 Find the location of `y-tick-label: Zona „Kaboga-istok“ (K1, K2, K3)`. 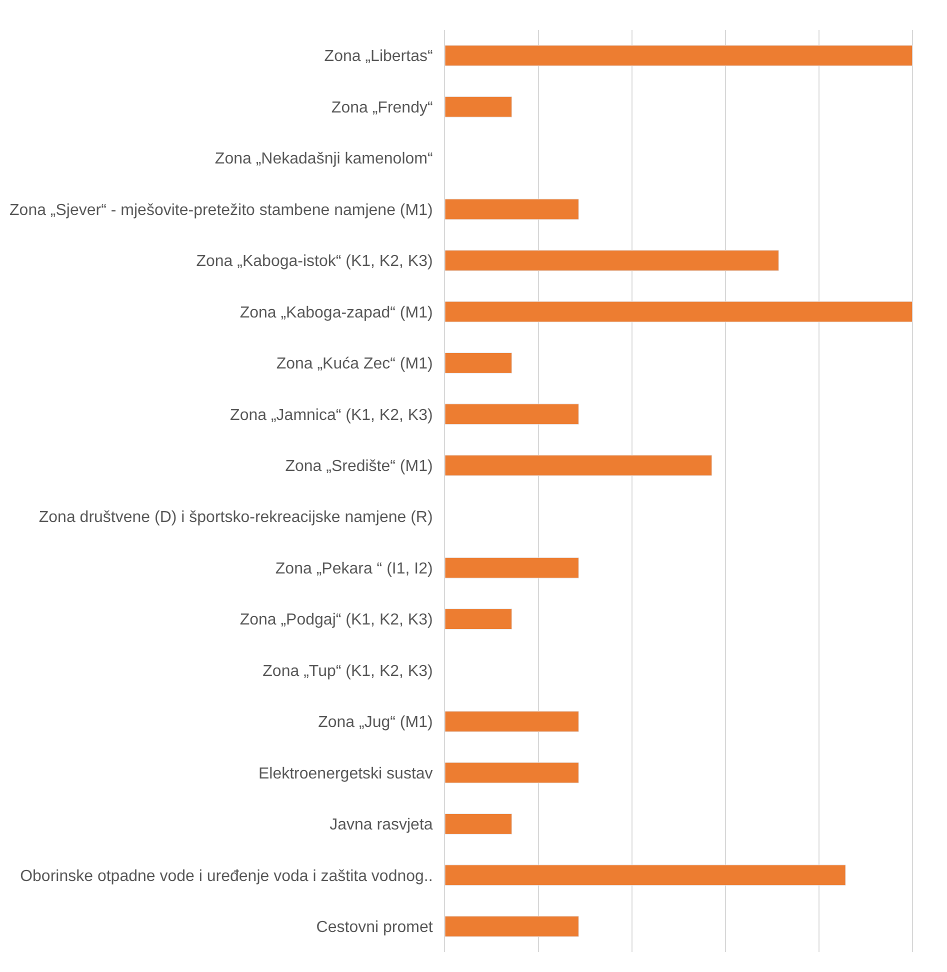

y-tick-label: Zona „Kaboga-istok“ (K1, K2, K3) is located at coordinates (314, 261).